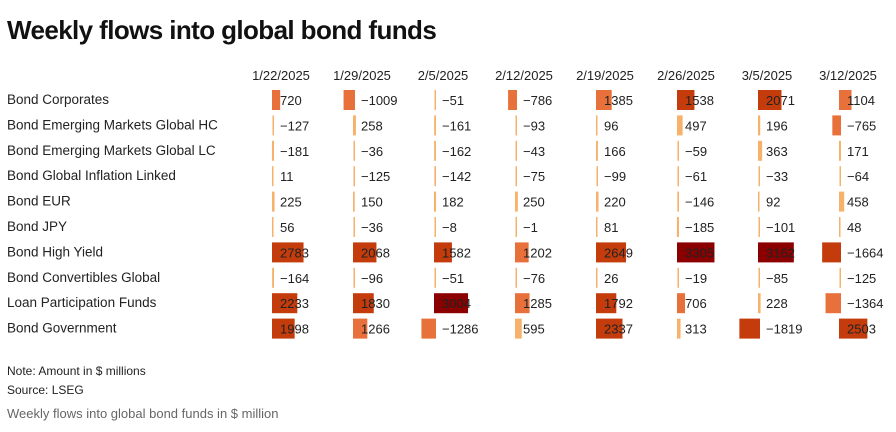 The width and height of the screenshot is (896, 432). What do you see at coordinates (618, 100) in the screenshot?
I see `flow-value-label: 1385` at bounding box center [618, 100].